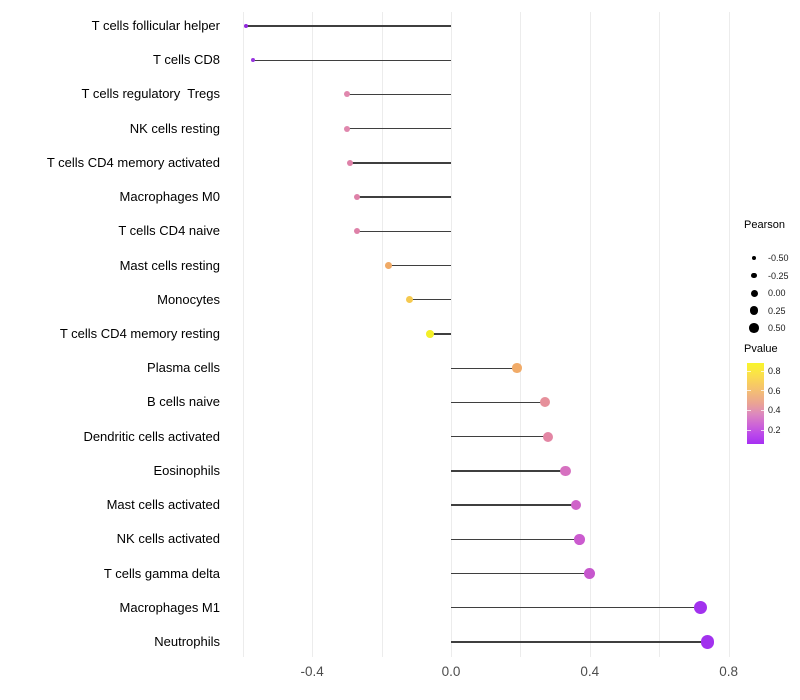 Image resolution: width=800 pixels, height=700 pixels. What do you see at coordinates (774, 390) in the screenshot?
I see `colorbar-tick-label: 0.6` at bounding box center [774, 390].